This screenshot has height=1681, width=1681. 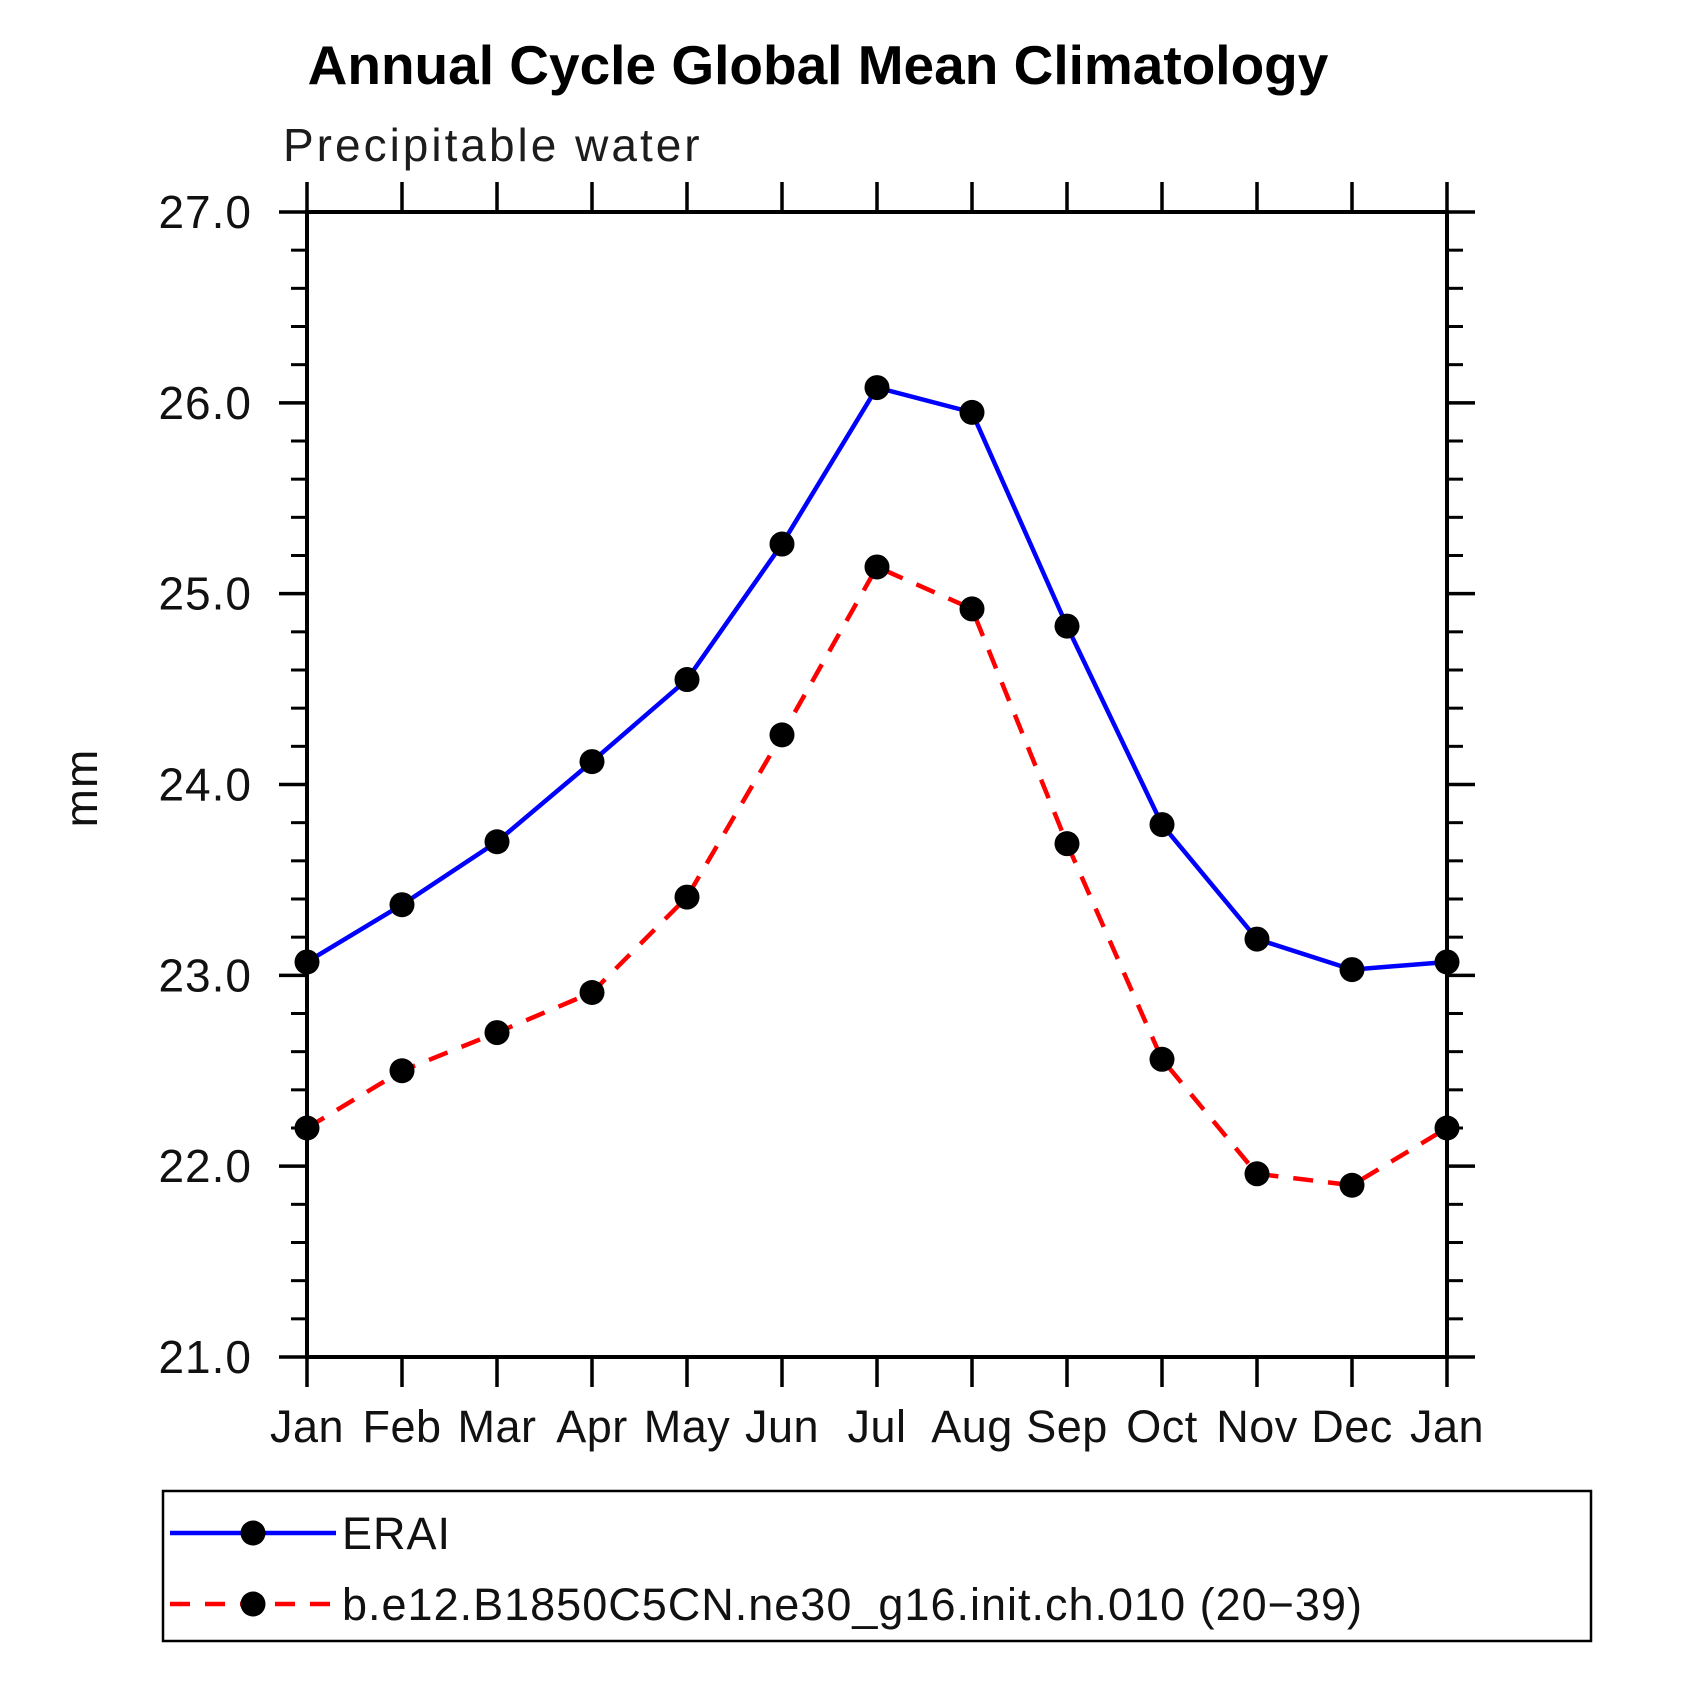 What do you see at coordinates (205, 594) in the screenshot?
I see `y-tick-label: 25.0` at bounding box center [205, 594].